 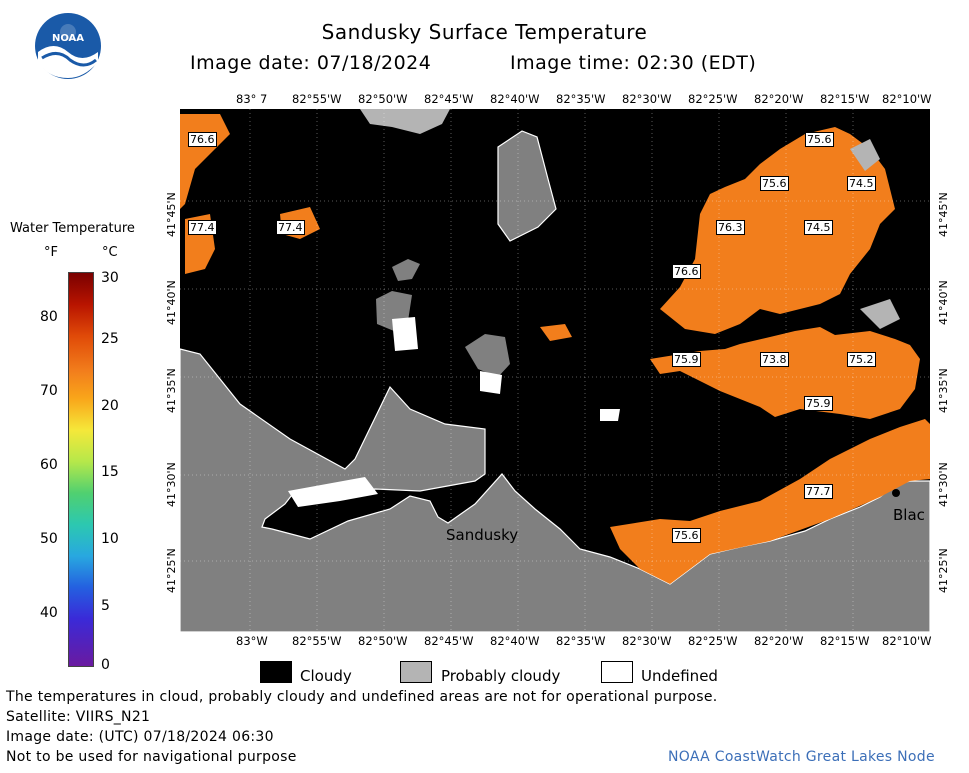 I want to click on c-tick-0: 0, so click(x=105, y=665).